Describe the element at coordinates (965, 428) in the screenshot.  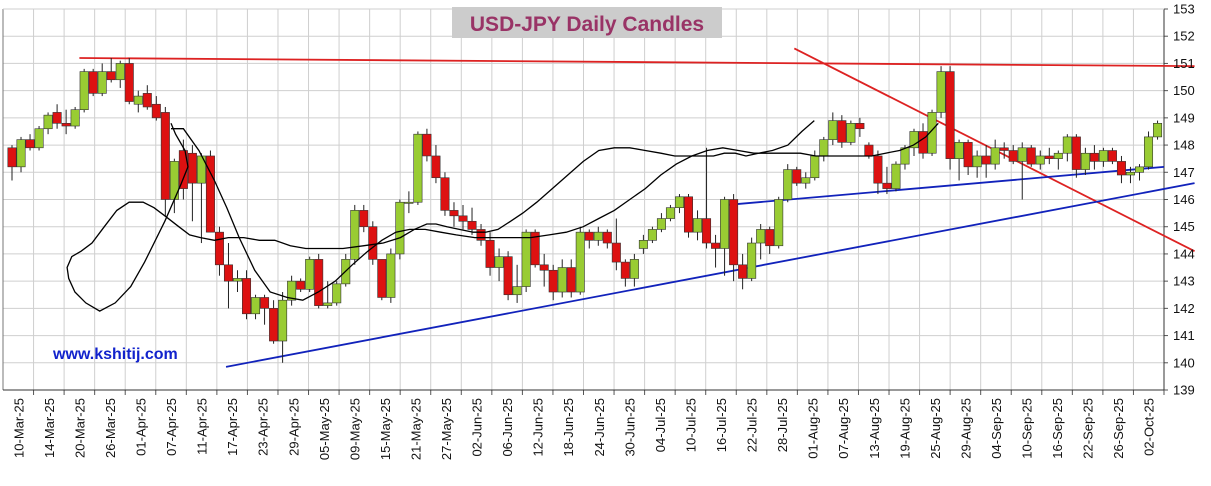
I see `x-tick-label: 29-Aug-25` at that location.